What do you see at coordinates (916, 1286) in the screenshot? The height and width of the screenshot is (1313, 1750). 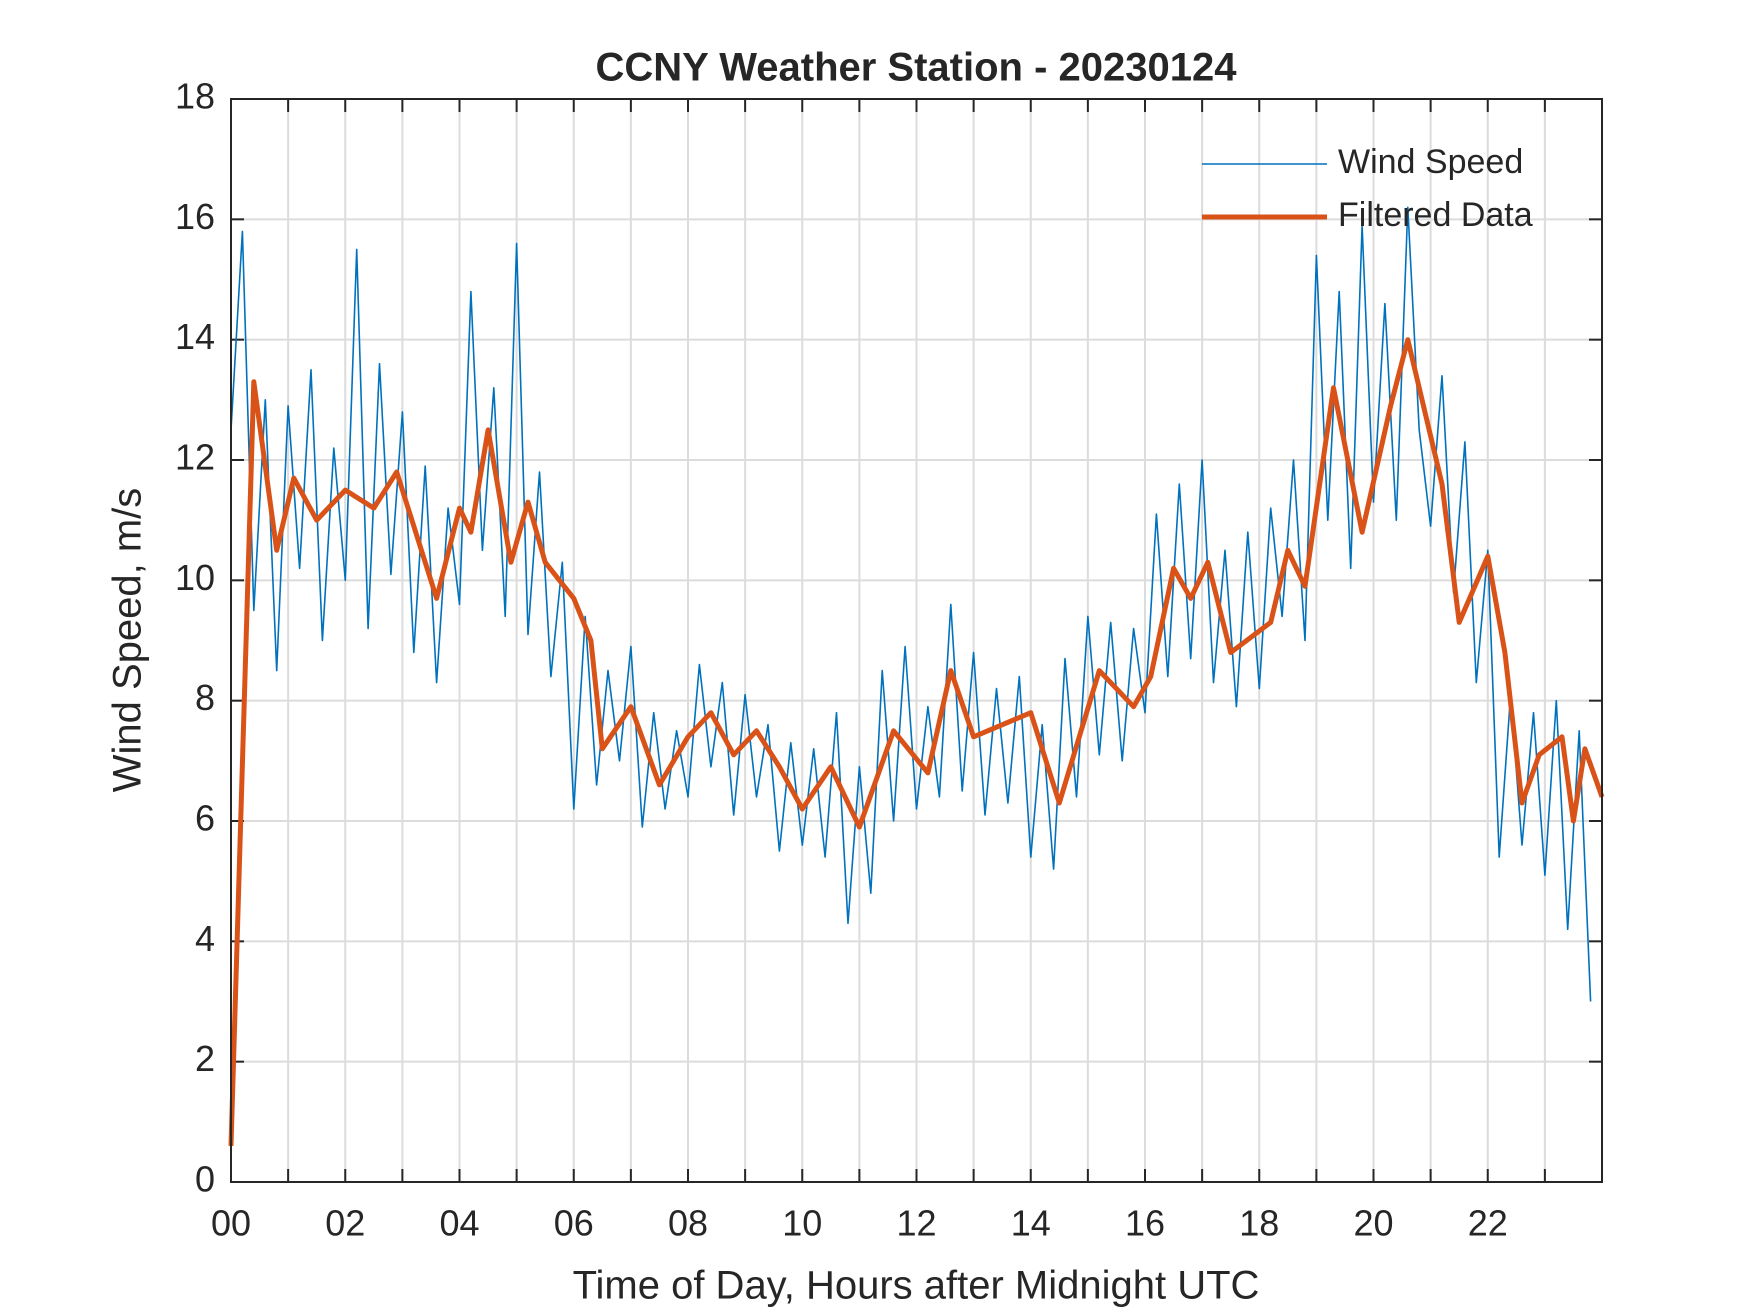 I see `x-axis-label: Time of Day, Hours after Midnight UTC` at bounding box center [916, 1286].